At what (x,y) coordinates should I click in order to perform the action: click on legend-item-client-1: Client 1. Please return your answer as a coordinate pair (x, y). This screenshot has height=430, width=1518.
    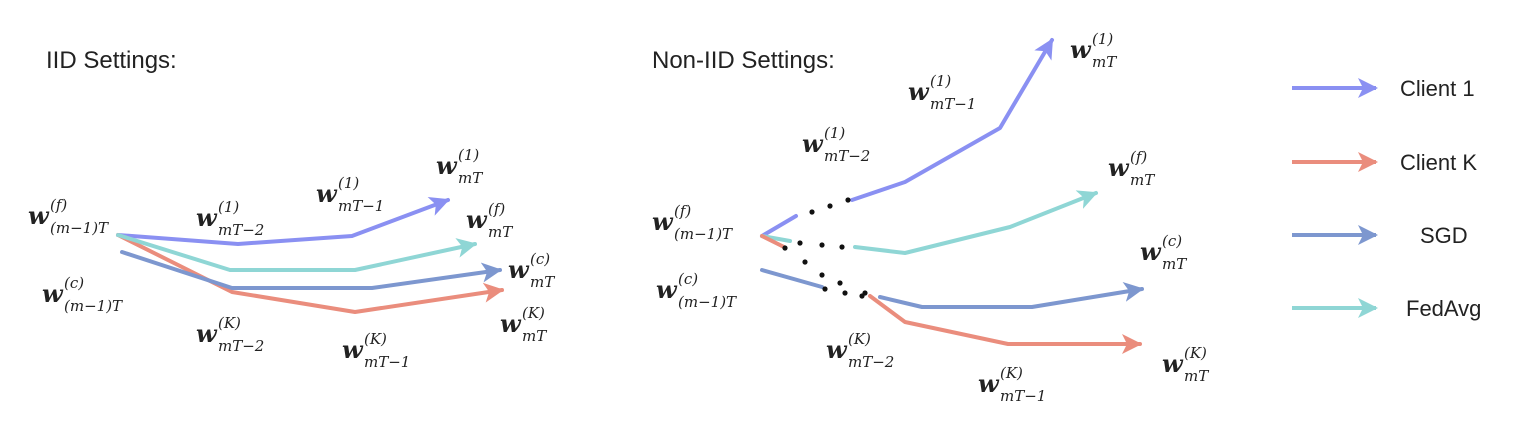
    Looking at the image, I should click on (1383, 88).